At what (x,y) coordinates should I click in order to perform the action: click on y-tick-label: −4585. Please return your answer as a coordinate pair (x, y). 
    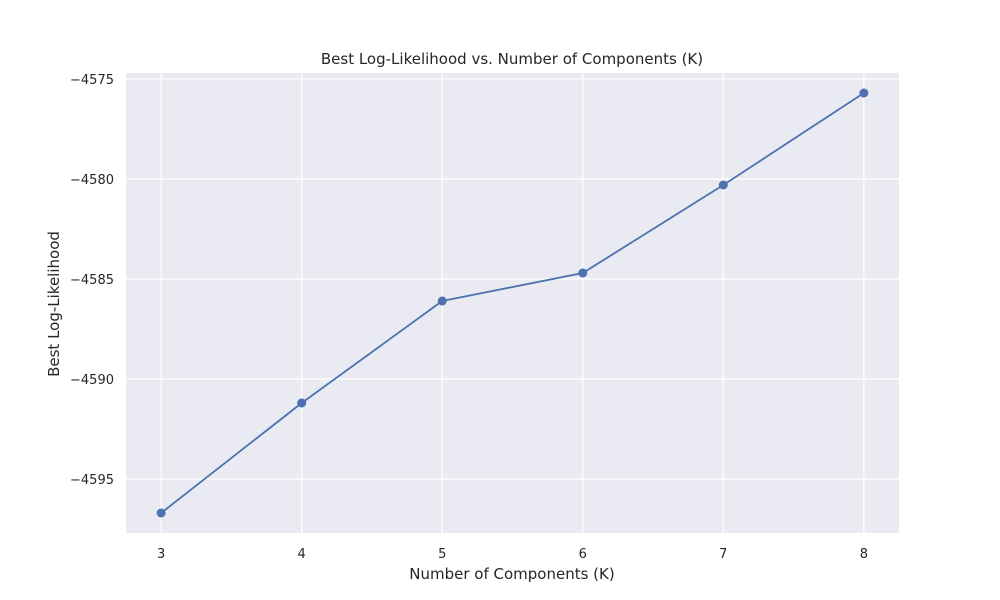
    Looking at the image, I should click on (92, 280).